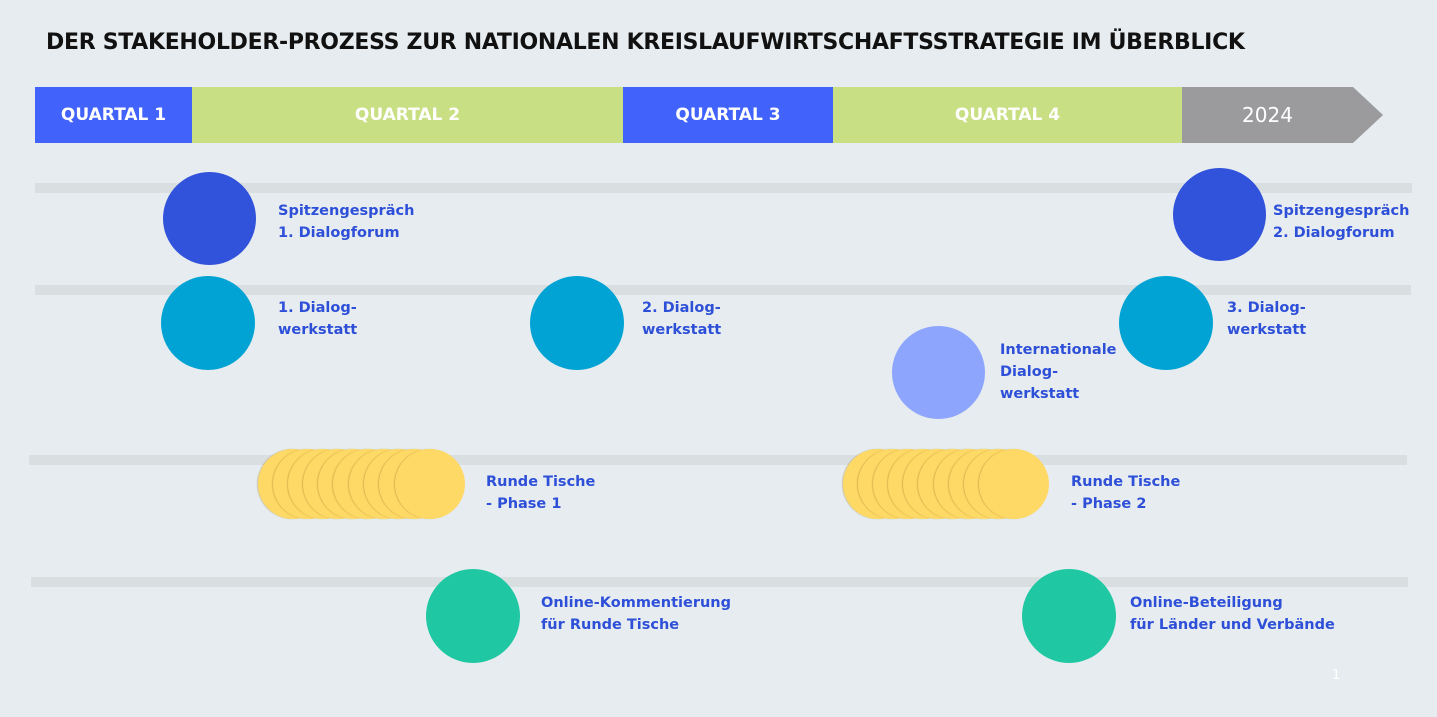 The height and width of the screenshot is (717, 1437). What do you see at coordinates (540, 493) in the screenshot?
I see `runde-tische-1-label: Runde Tische - Phase 1` at bounding box center [540, 493].